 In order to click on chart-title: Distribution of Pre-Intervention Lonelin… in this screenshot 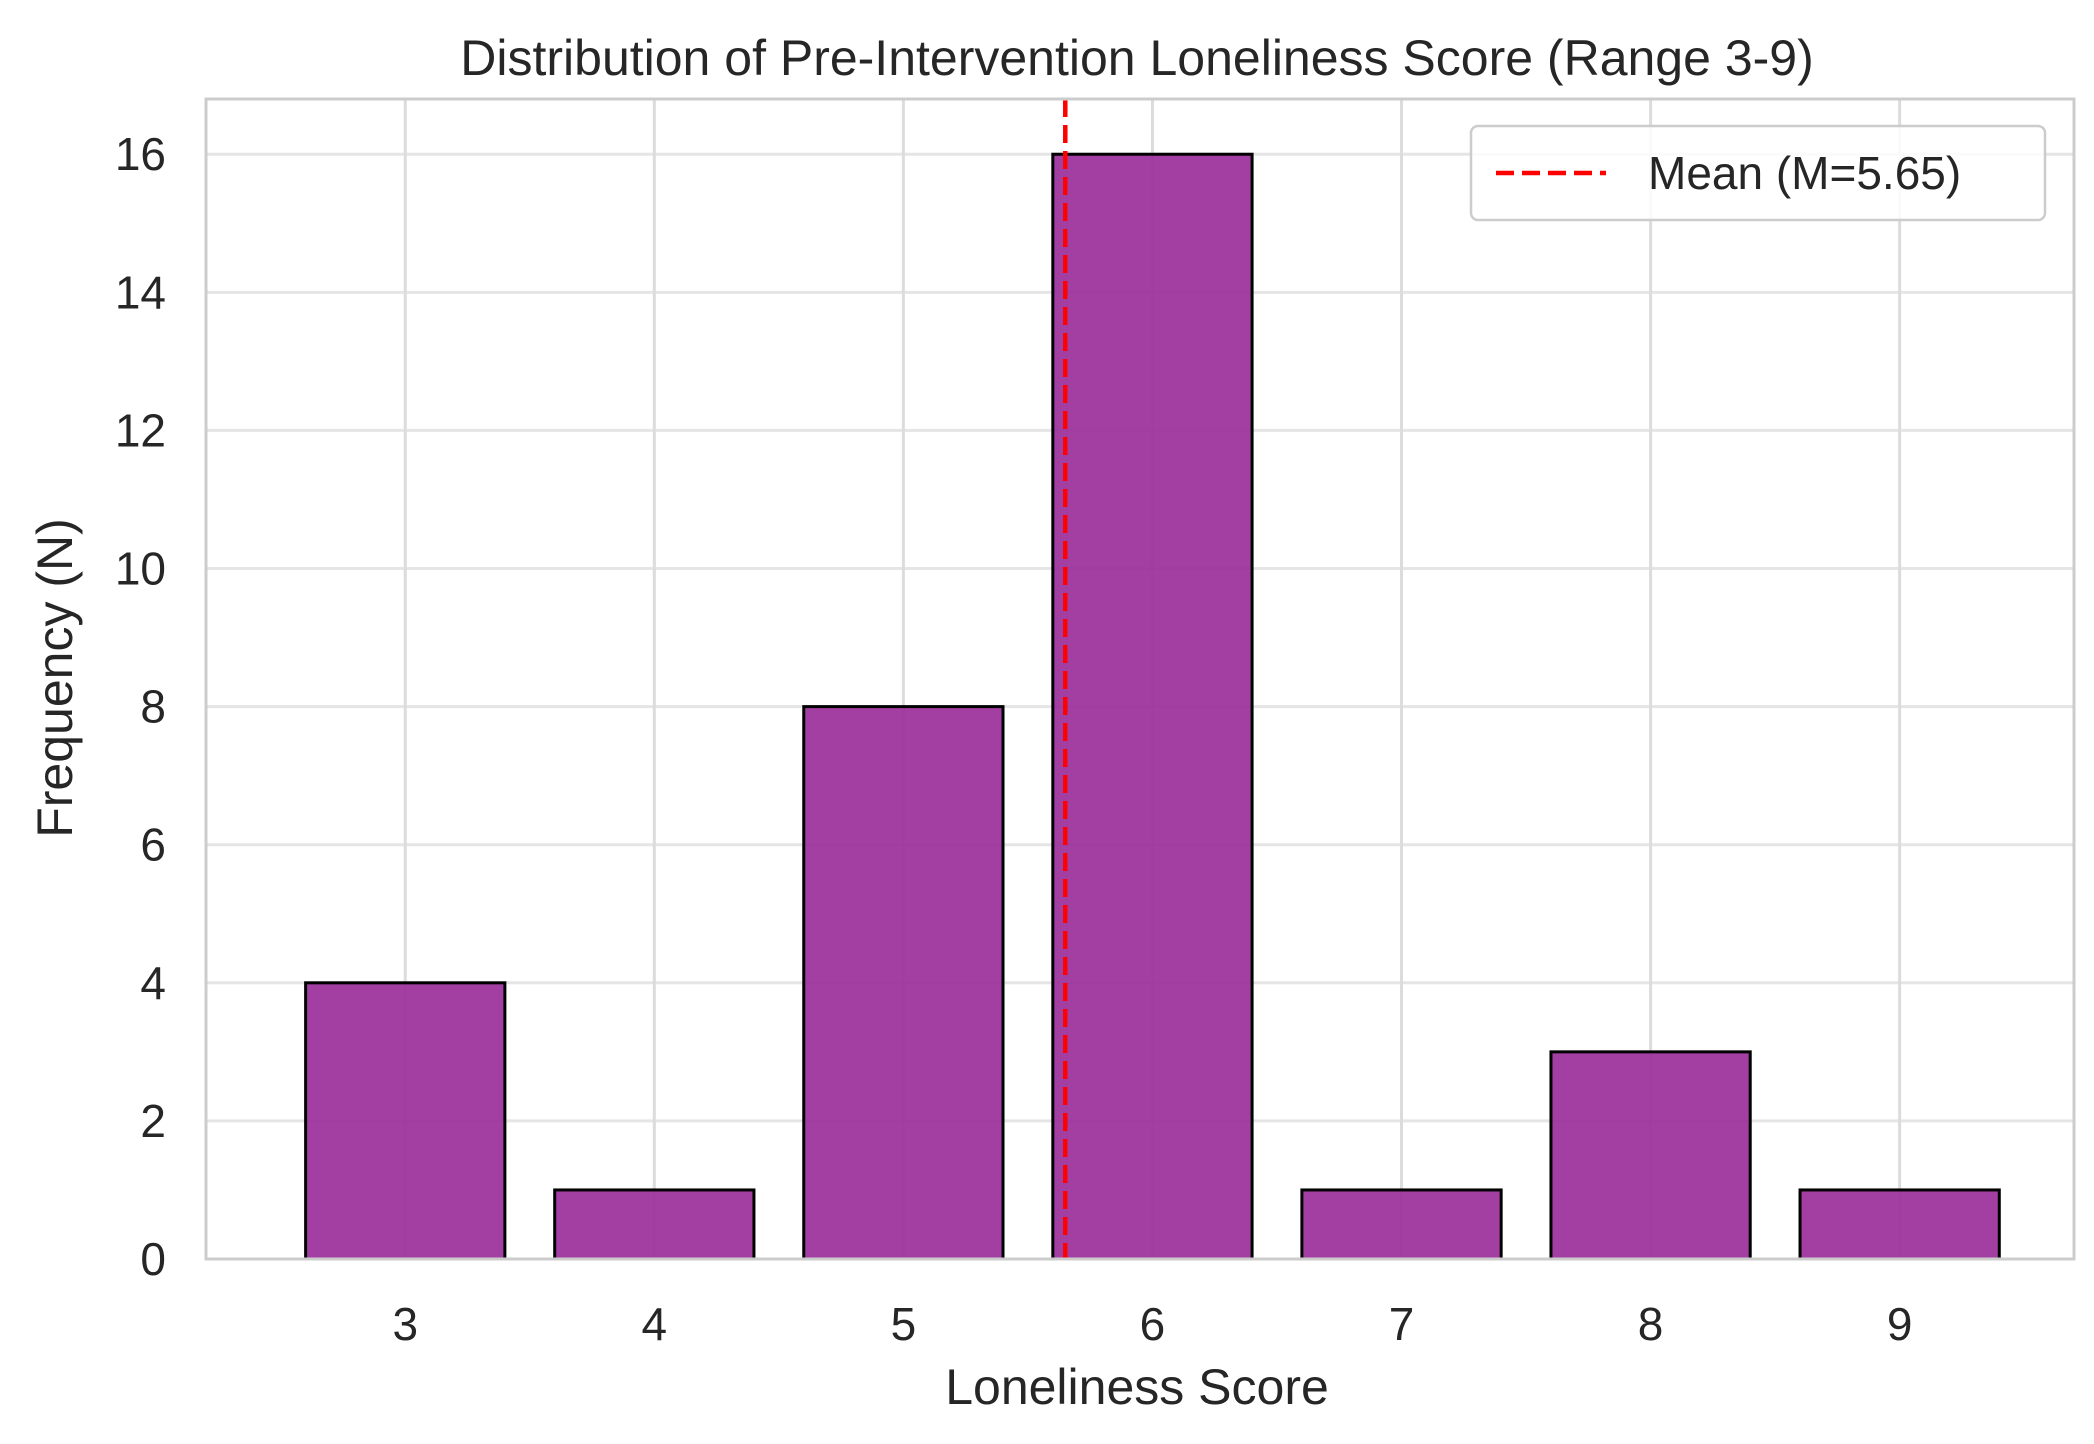, I will do `click(1136, 58)`.